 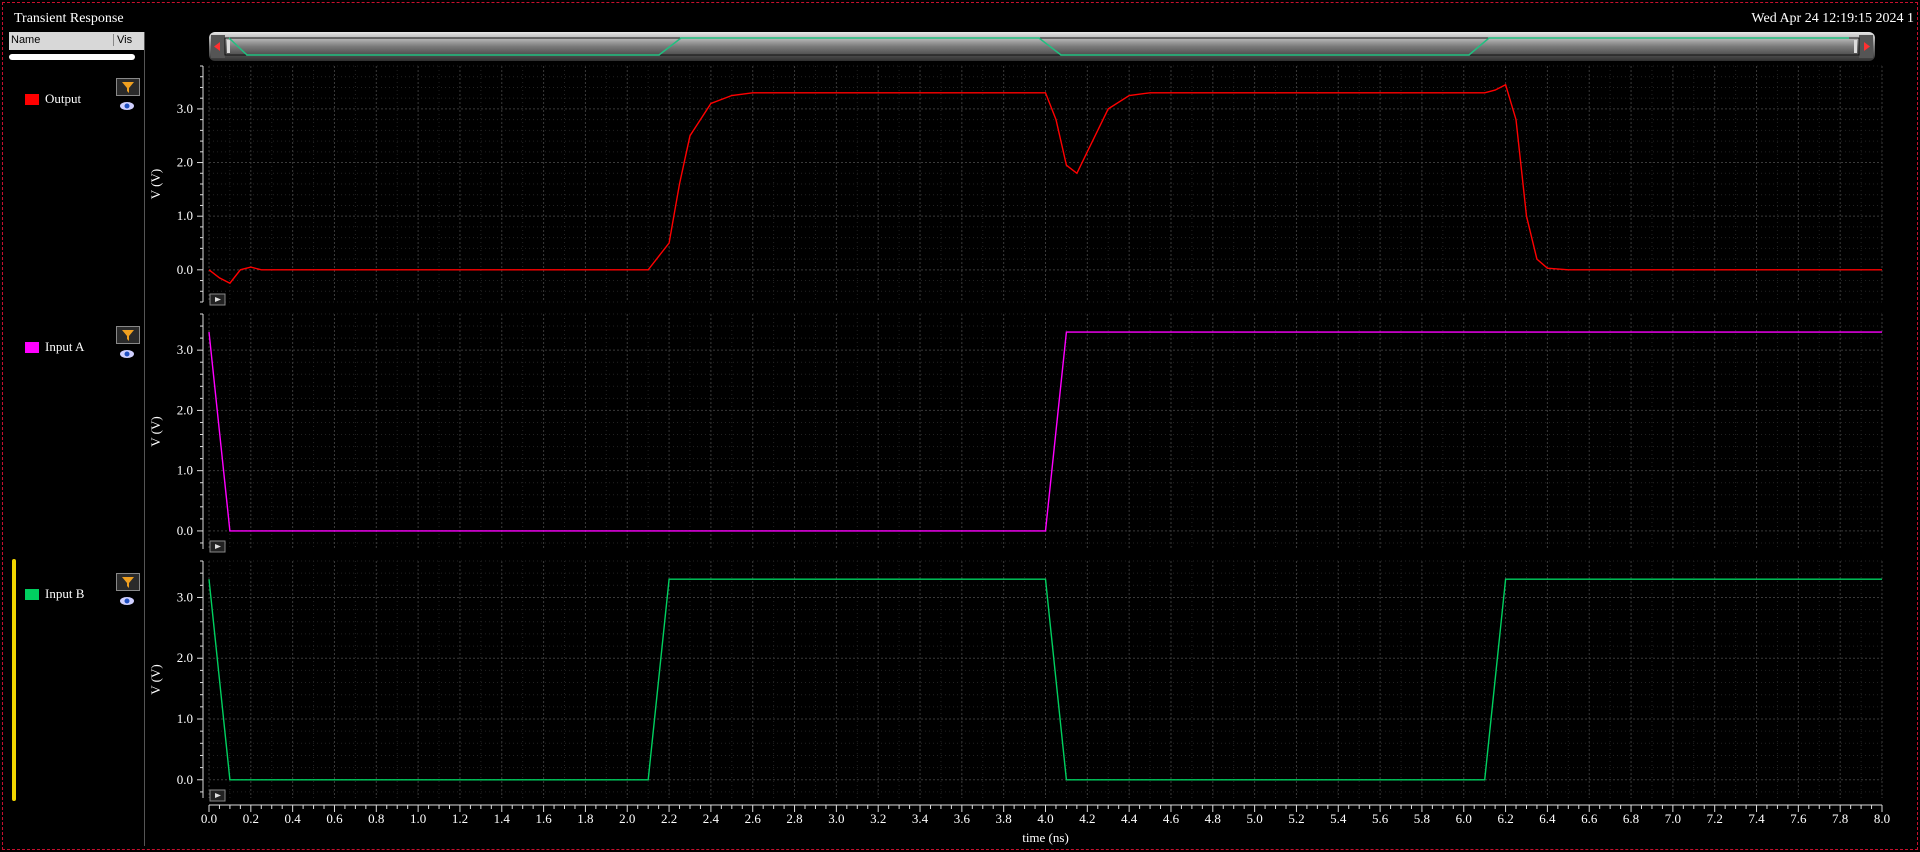 What do you see at coordinates (794, 818) in the screenshot?
I see `x-tick-label: 2.8` at bounding box center [794, 818].